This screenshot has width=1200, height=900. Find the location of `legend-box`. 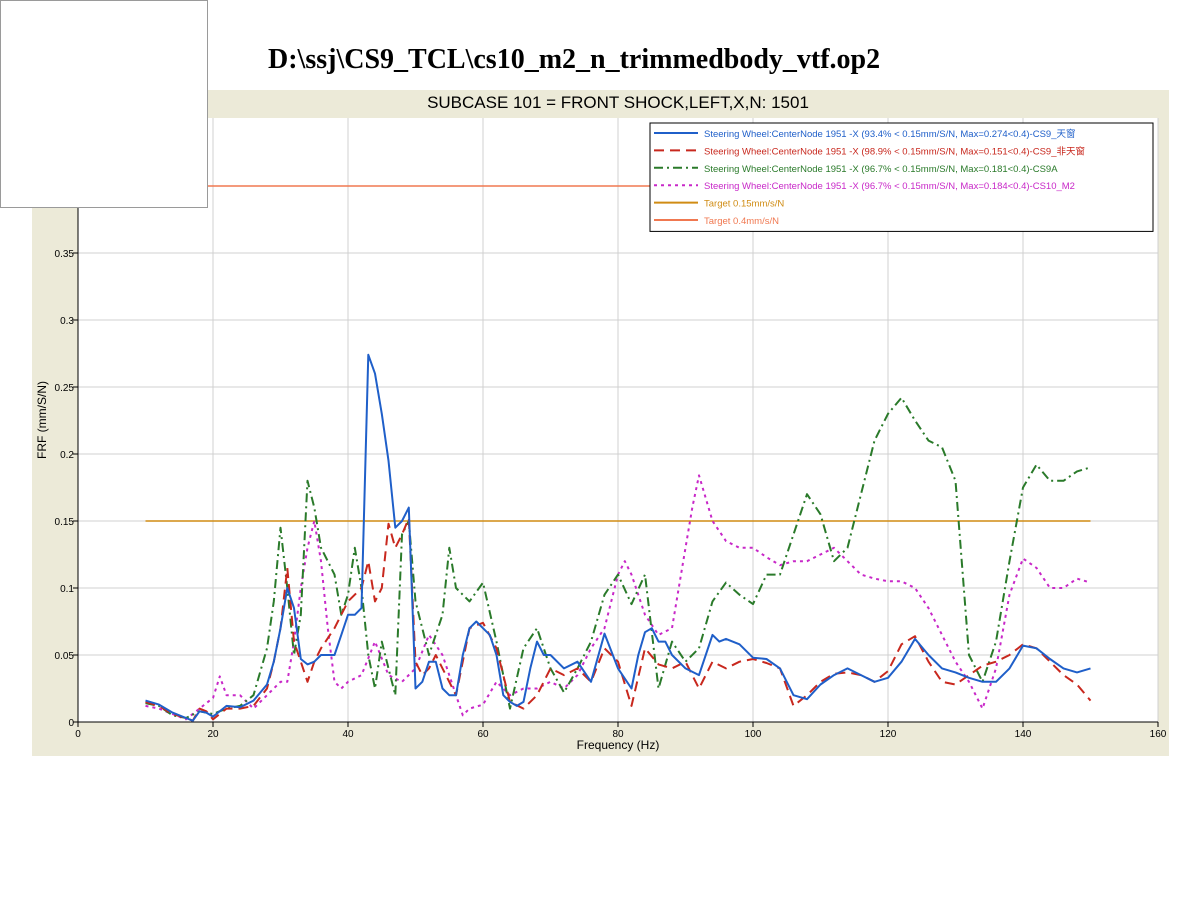

legend-box is located at coordinates (901, 177).